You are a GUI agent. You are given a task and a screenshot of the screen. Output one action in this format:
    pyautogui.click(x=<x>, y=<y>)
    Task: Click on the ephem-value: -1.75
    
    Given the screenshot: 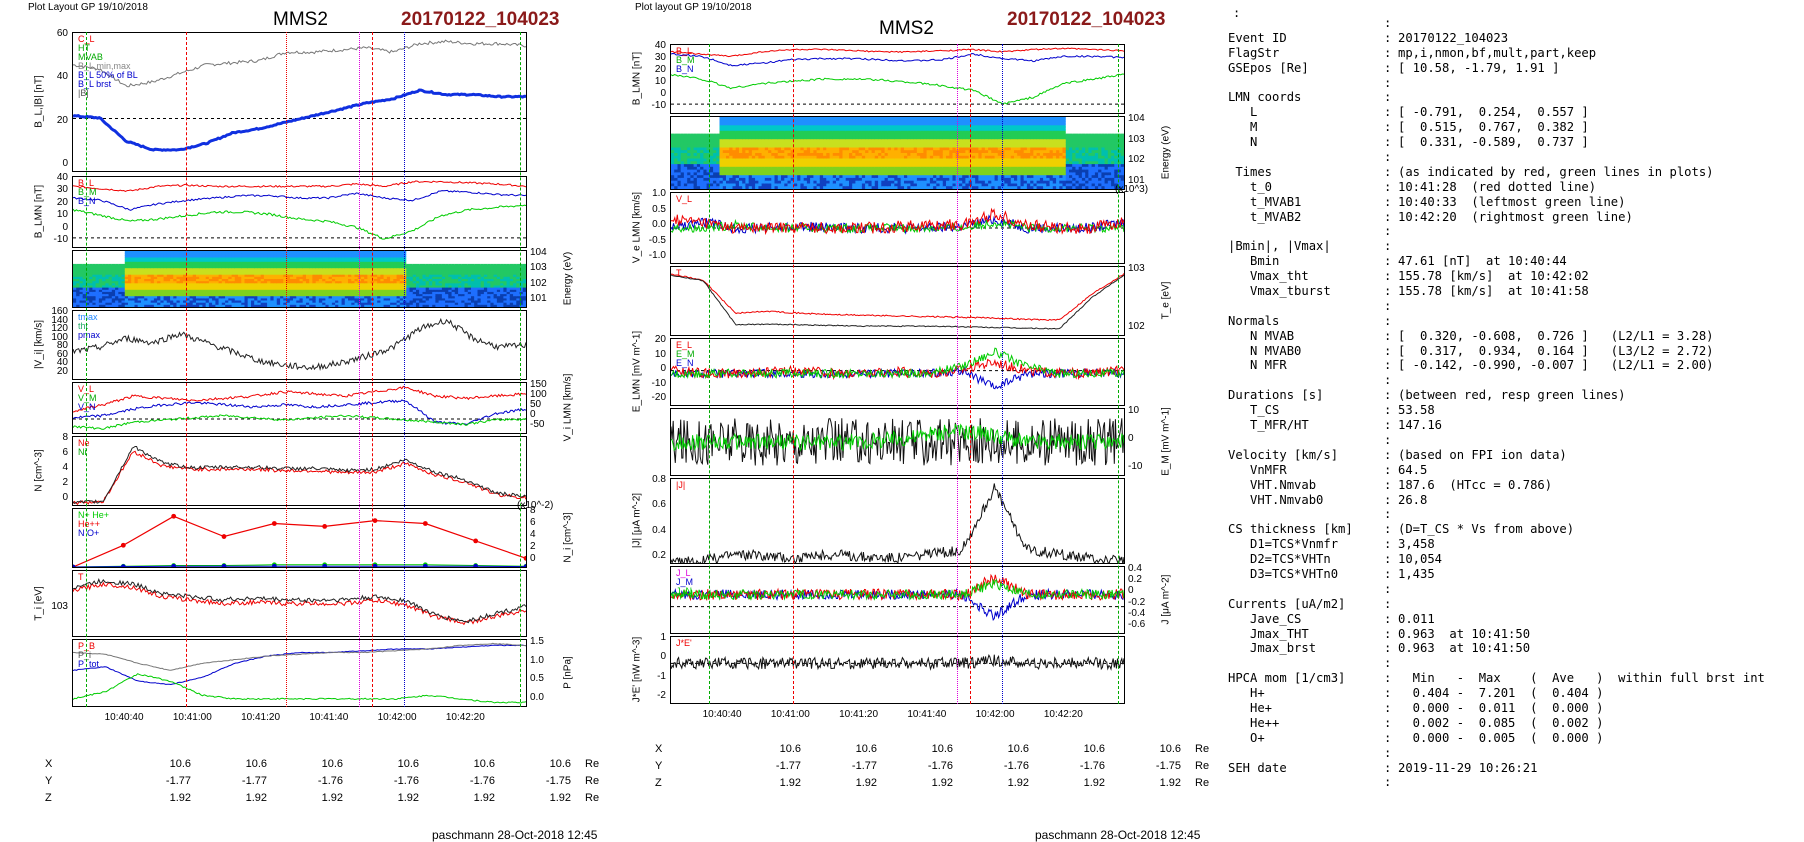 What is the action you would take?
    pyautogui.click(x=533, y=780)
    